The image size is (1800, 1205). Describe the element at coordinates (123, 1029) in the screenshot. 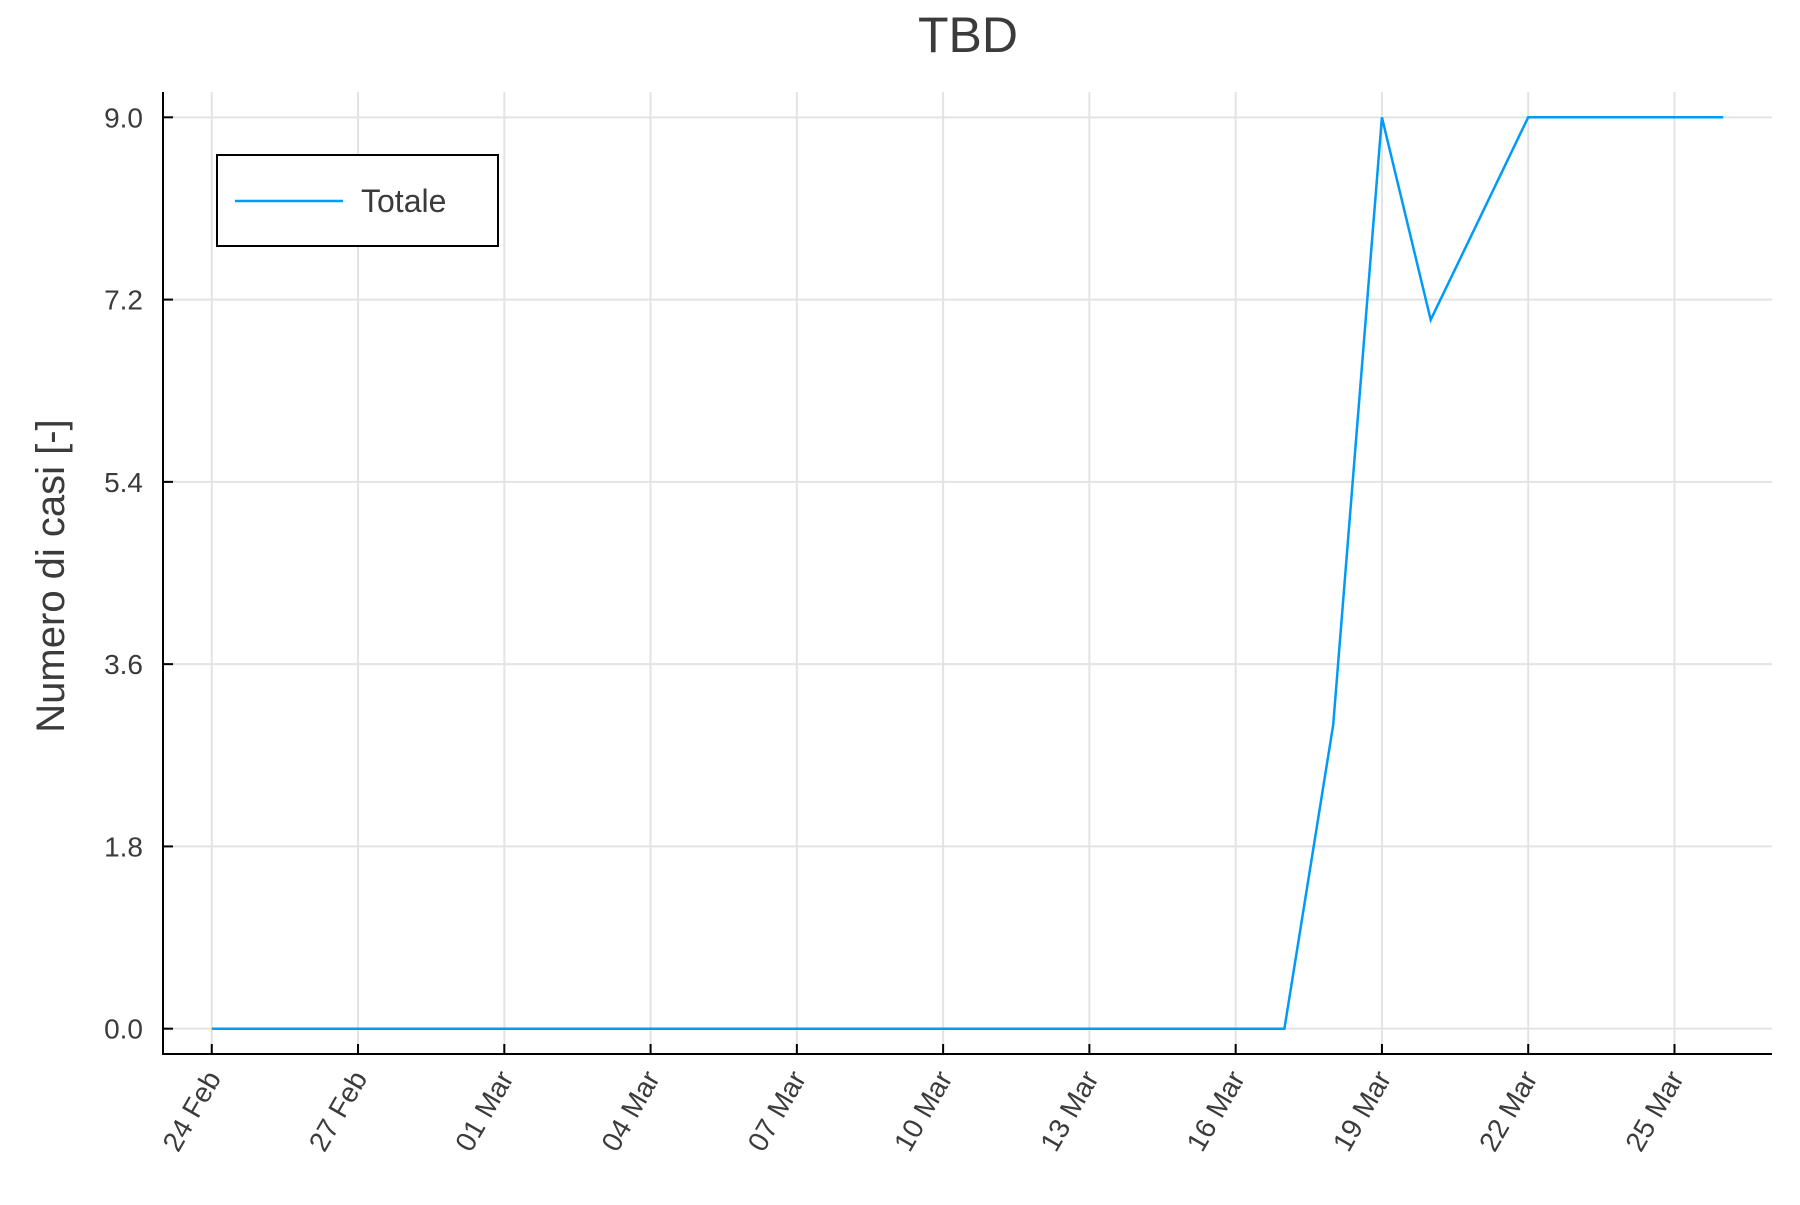

I see `y-tick-label: 0.0` at that location.